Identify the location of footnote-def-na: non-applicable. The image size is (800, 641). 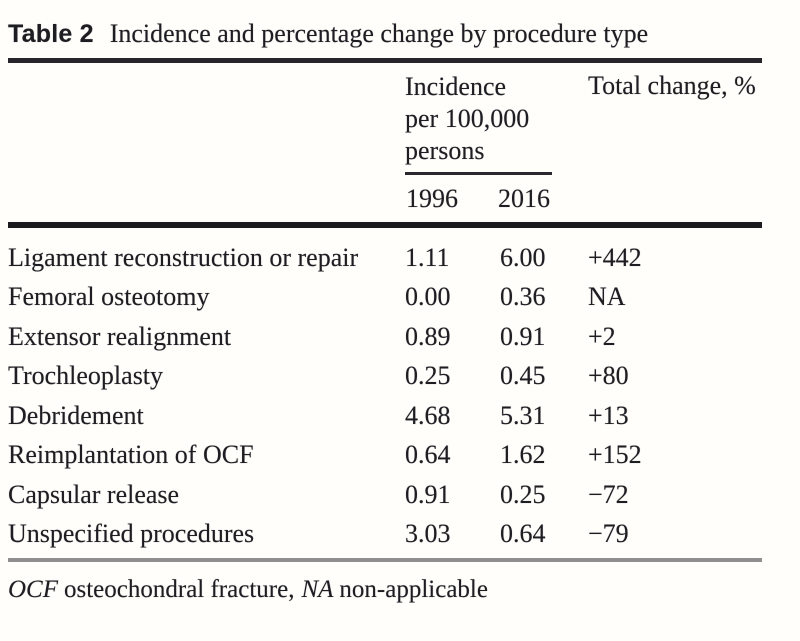
(413, 589).